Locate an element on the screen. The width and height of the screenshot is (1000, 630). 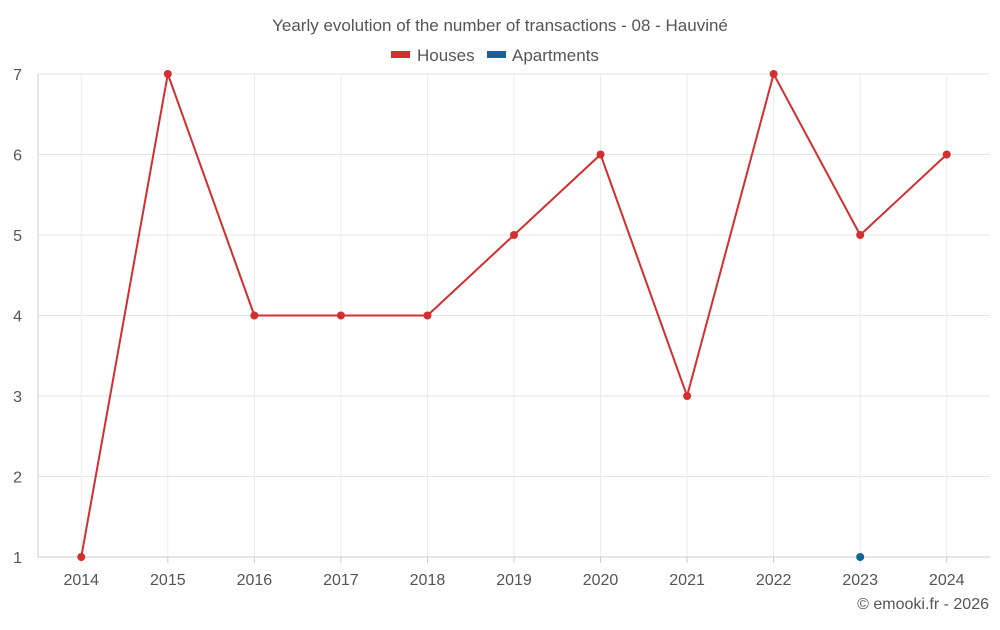
legend-item-apartments: Apartments is located at coordinates (543, 55).